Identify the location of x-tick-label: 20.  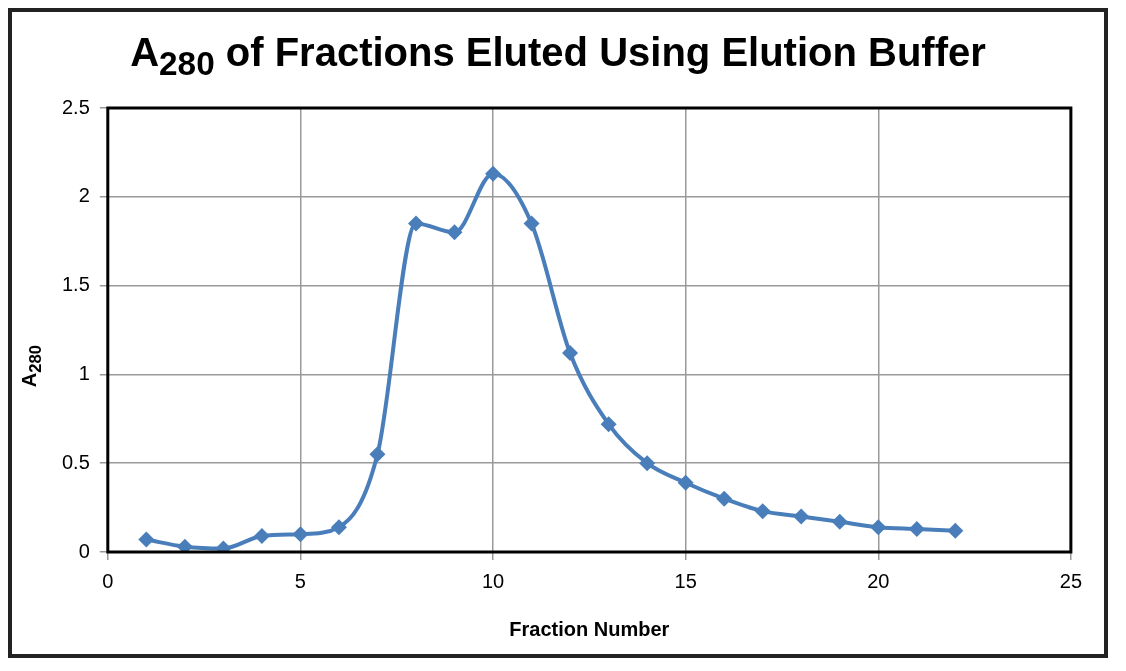
(878, 580).